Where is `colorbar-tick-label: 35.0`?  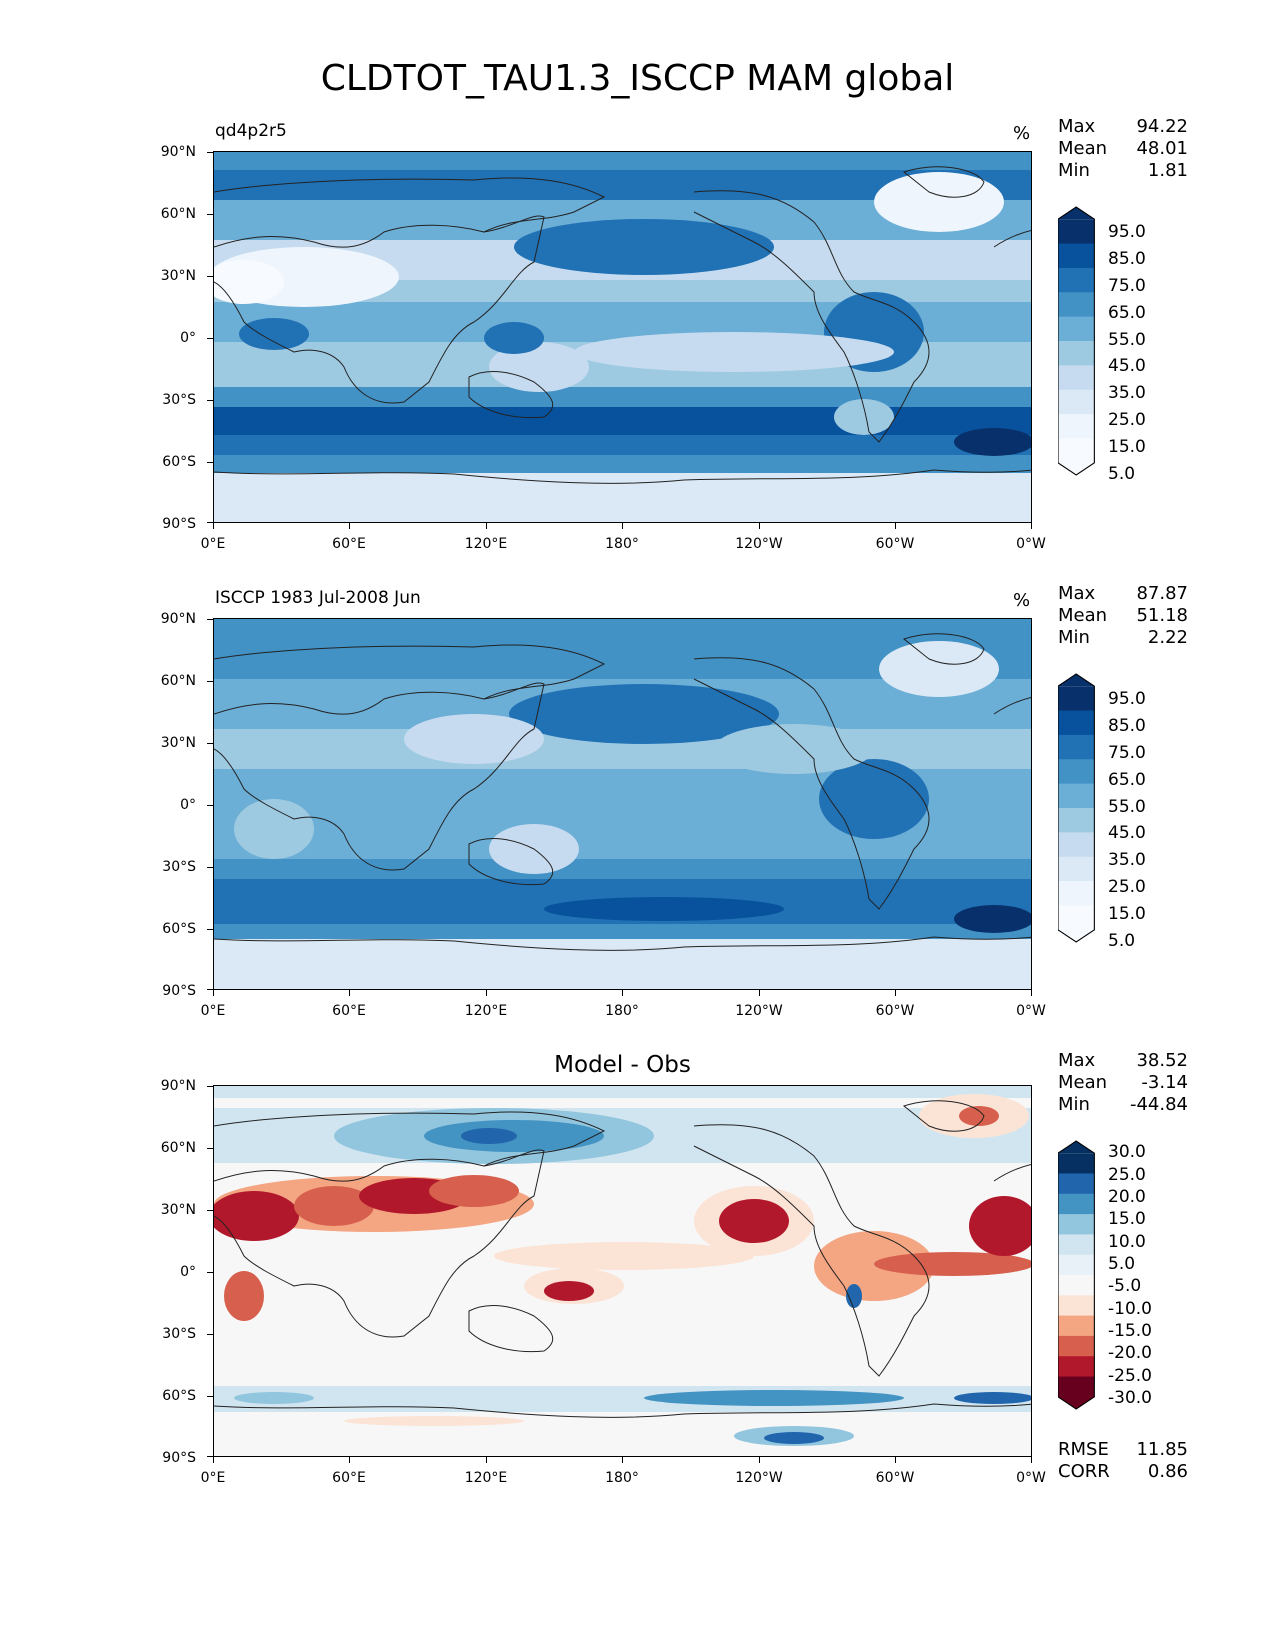 colorbar-tick-label: 35.0 is located at coordinates (1127, 860).